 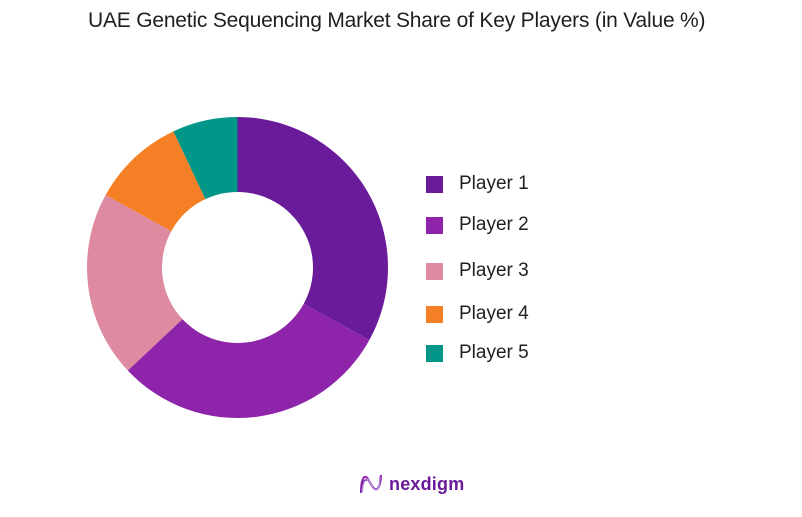 What do you see at coordinates (427, 483) in the screenshot?
I see `brand-name: nexdigm` at bounding box center [427, 483].